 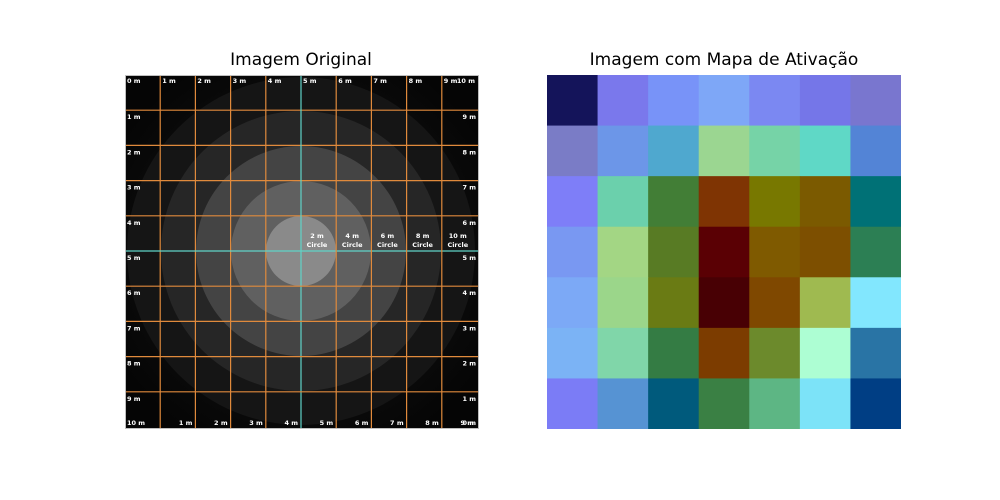 What do you see at coordinates (397, 423) in the screenshot?
I see `bottom-scale-label: 7 m` at bounding box center [397, 423].